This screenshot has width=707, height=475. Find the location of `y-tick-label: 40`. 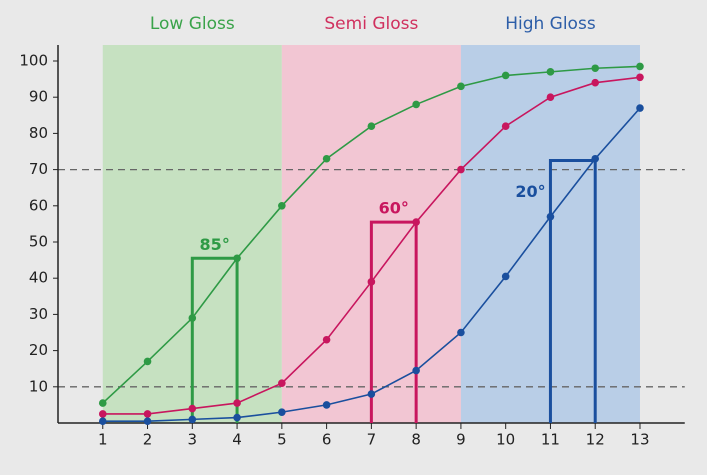

y-tick-label: 40 is located at coordinates (38, 278).